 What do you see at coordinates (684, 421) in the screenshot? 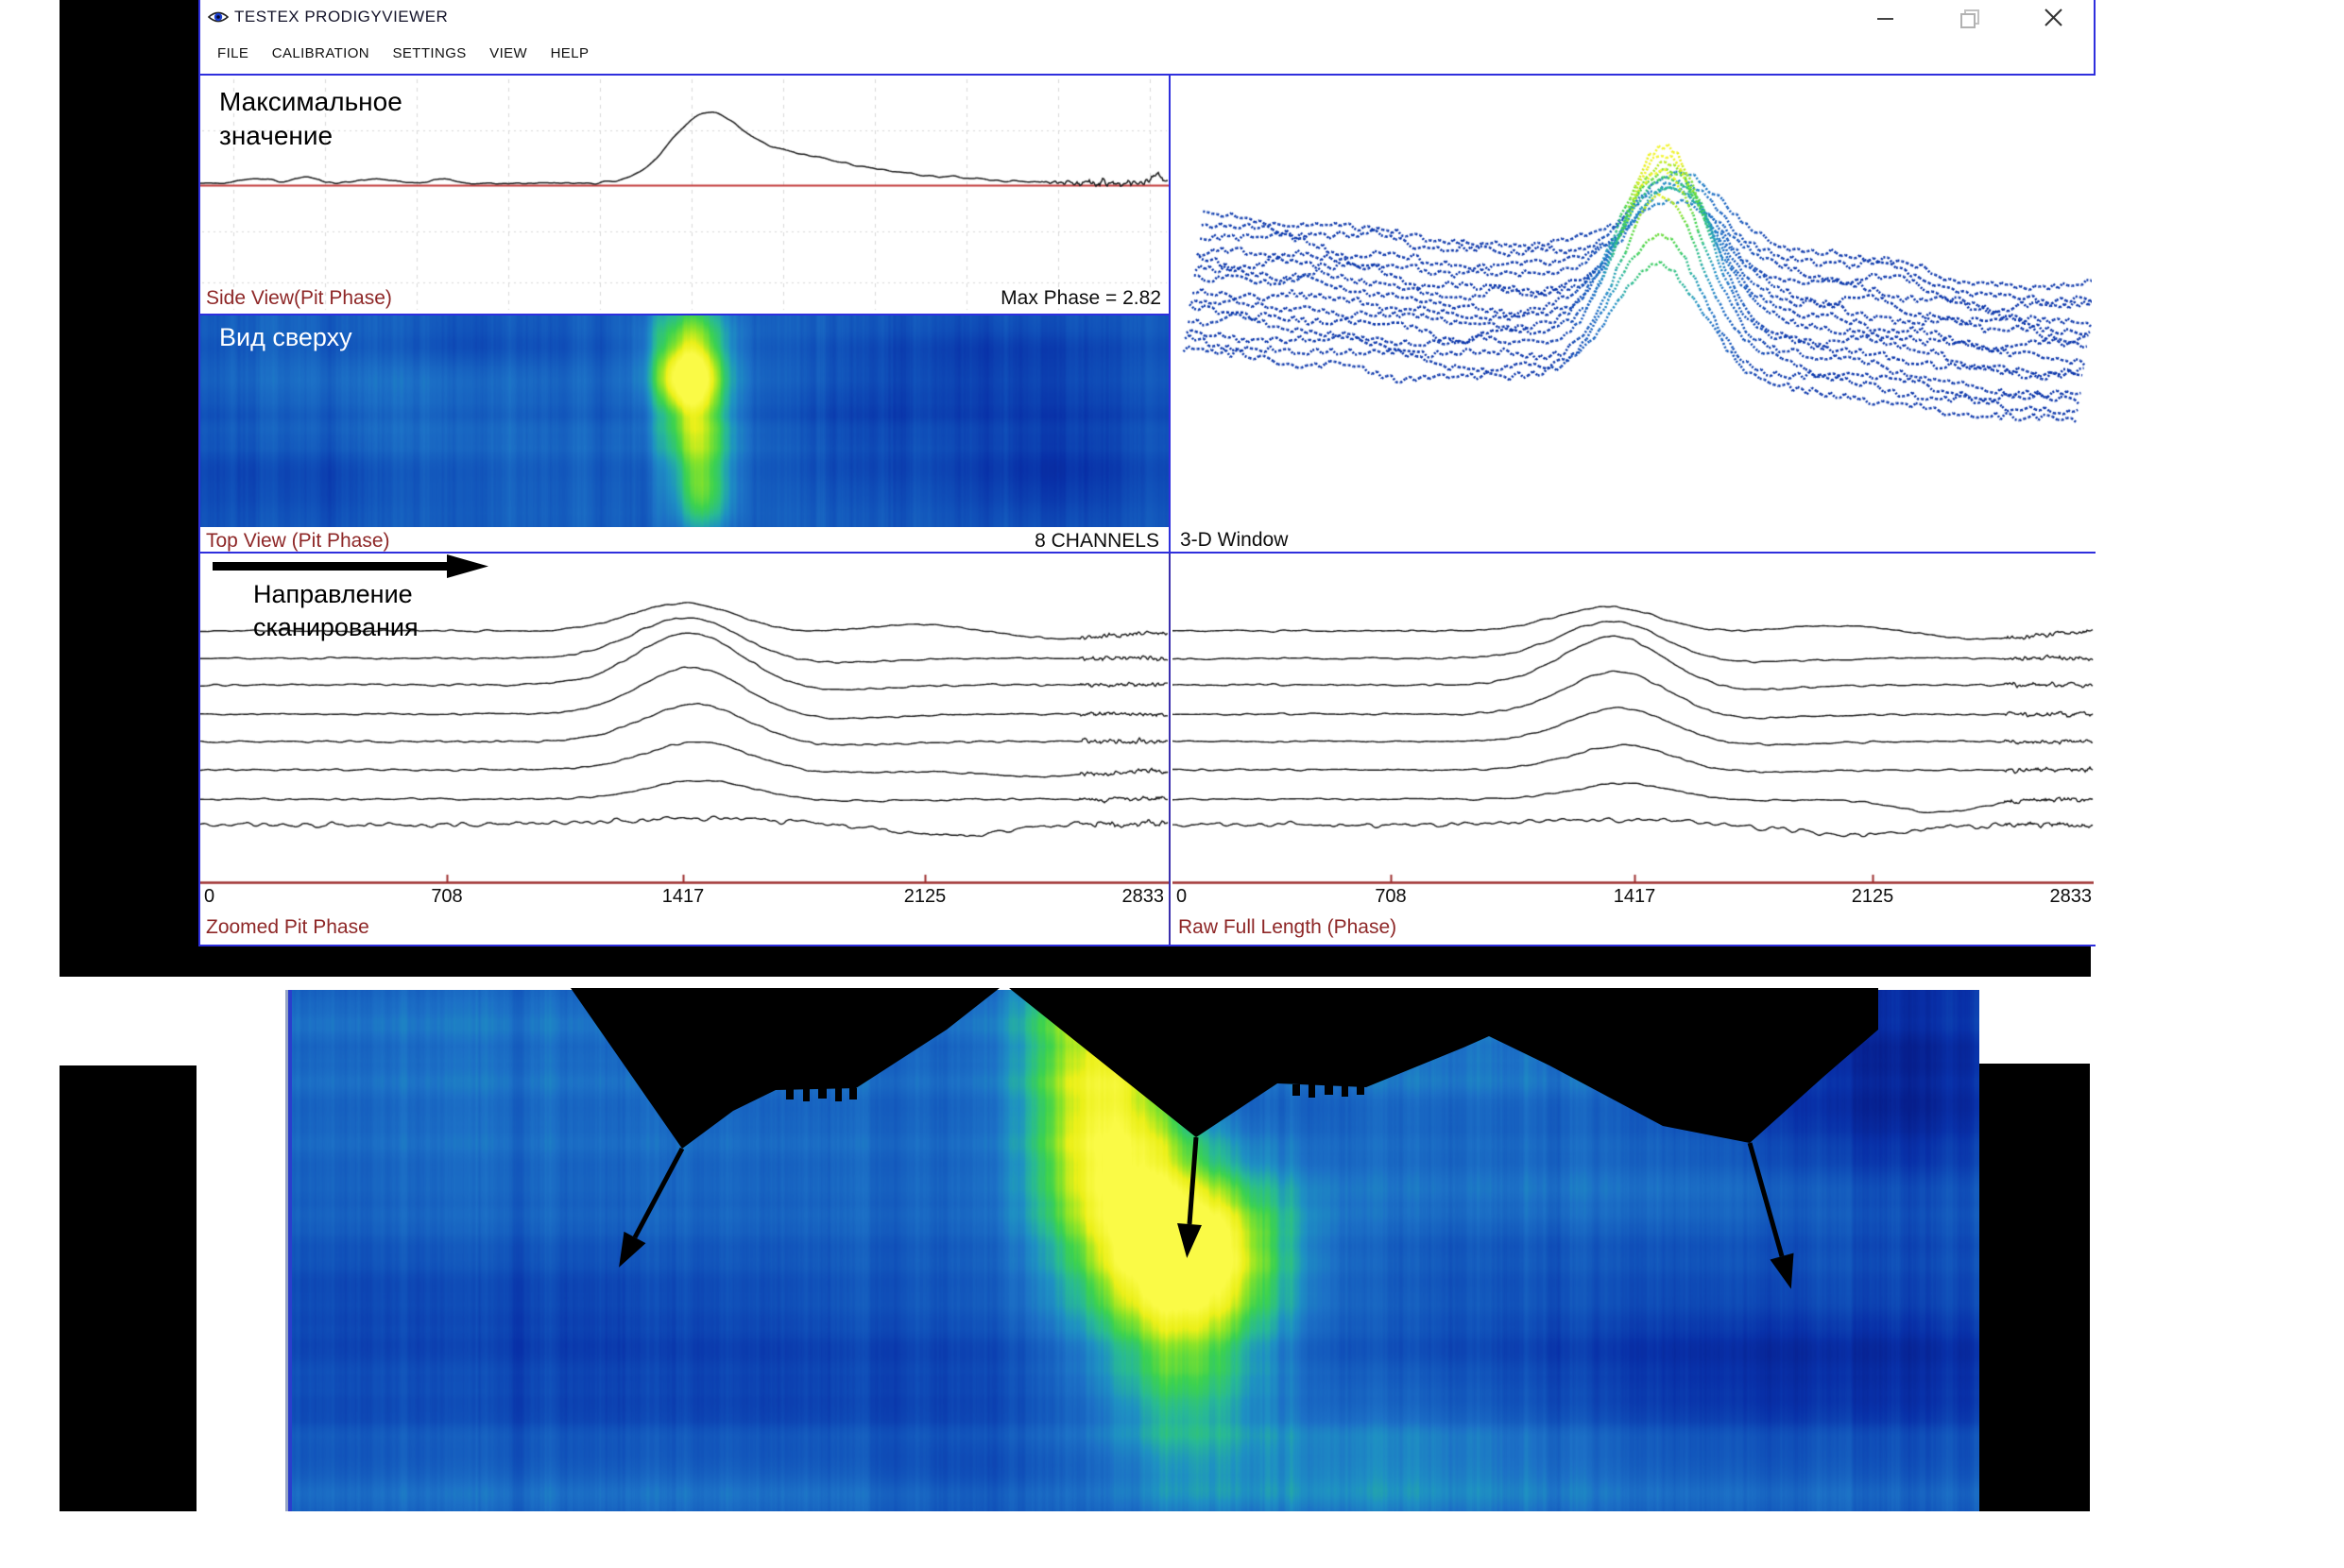
I see `top-view-heatmap` at bounding box center [684, 421].